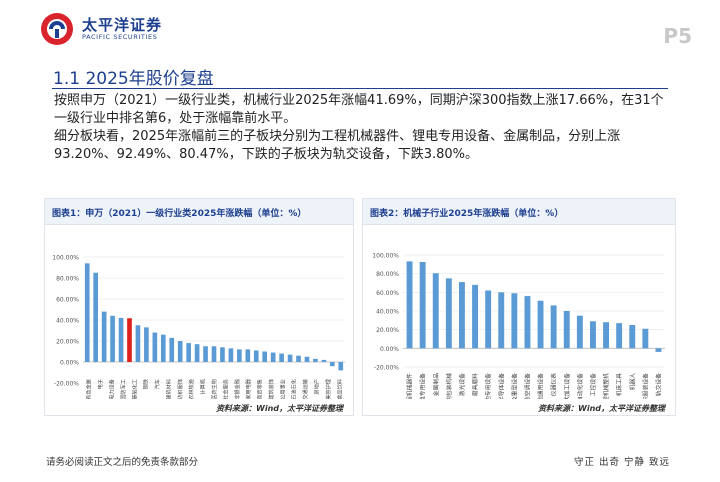 This screenshot has width=720, height=482. What do you see at coordinates (462, 384) in the screenshot?
I see `chart2-category-label: 激光设备` at bounding box center [462, 384].